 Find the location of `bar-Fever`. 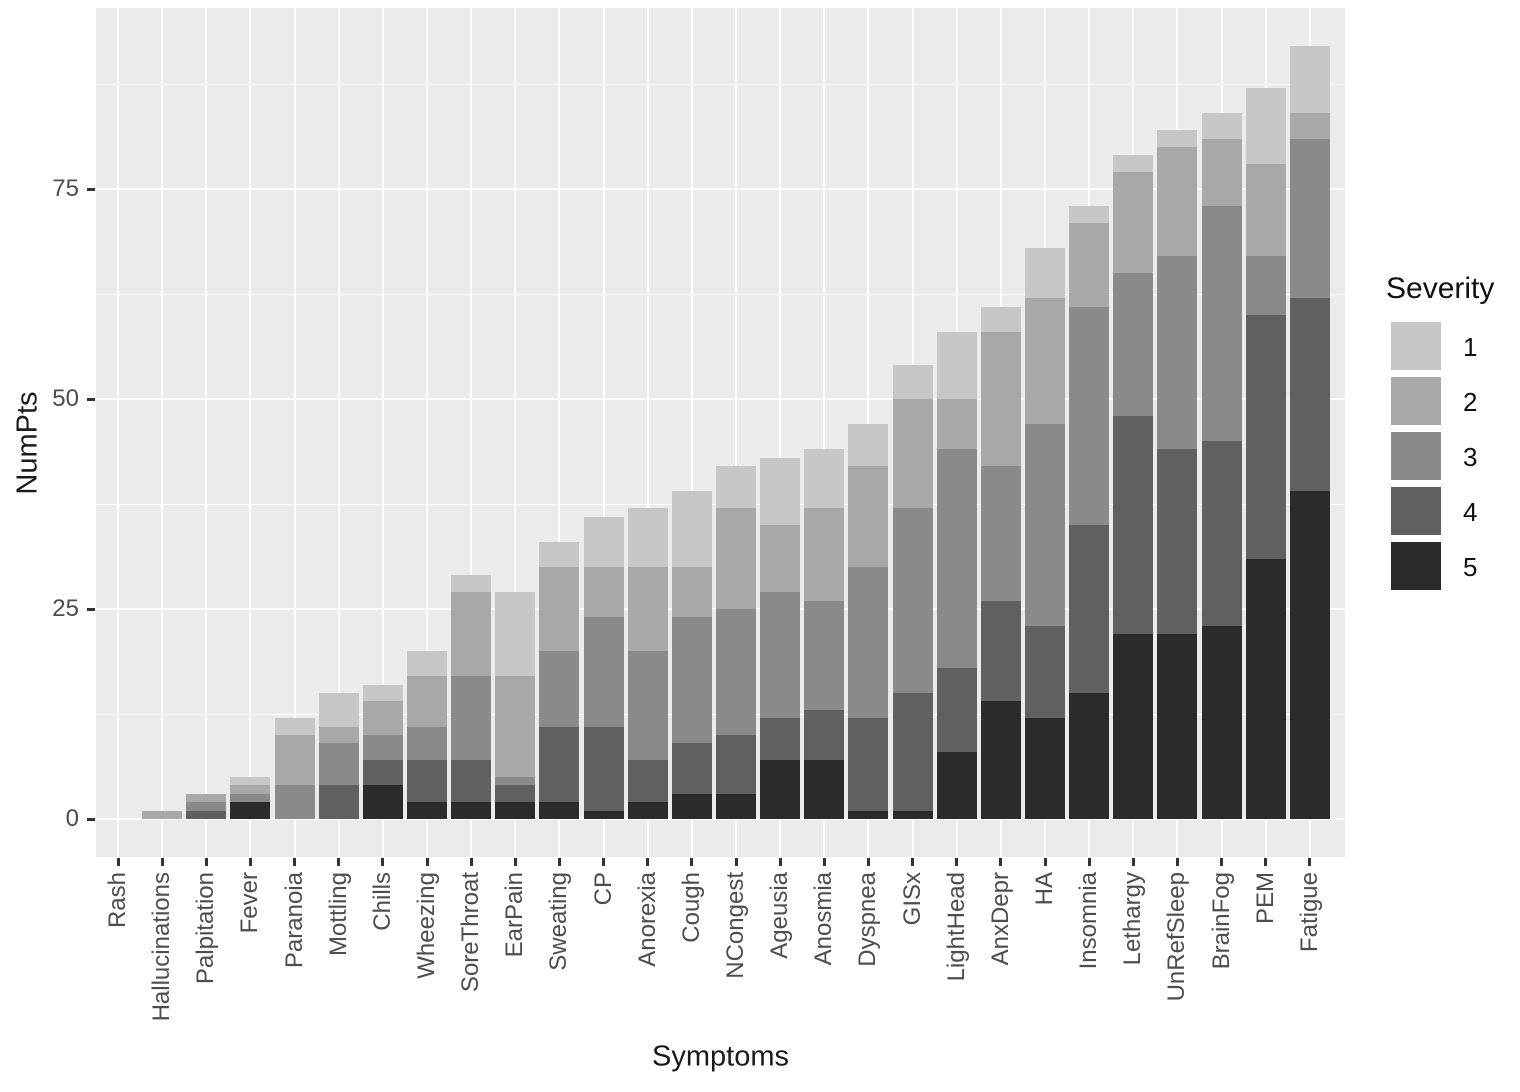

bar-Fever is located at coordinates (250, 798).